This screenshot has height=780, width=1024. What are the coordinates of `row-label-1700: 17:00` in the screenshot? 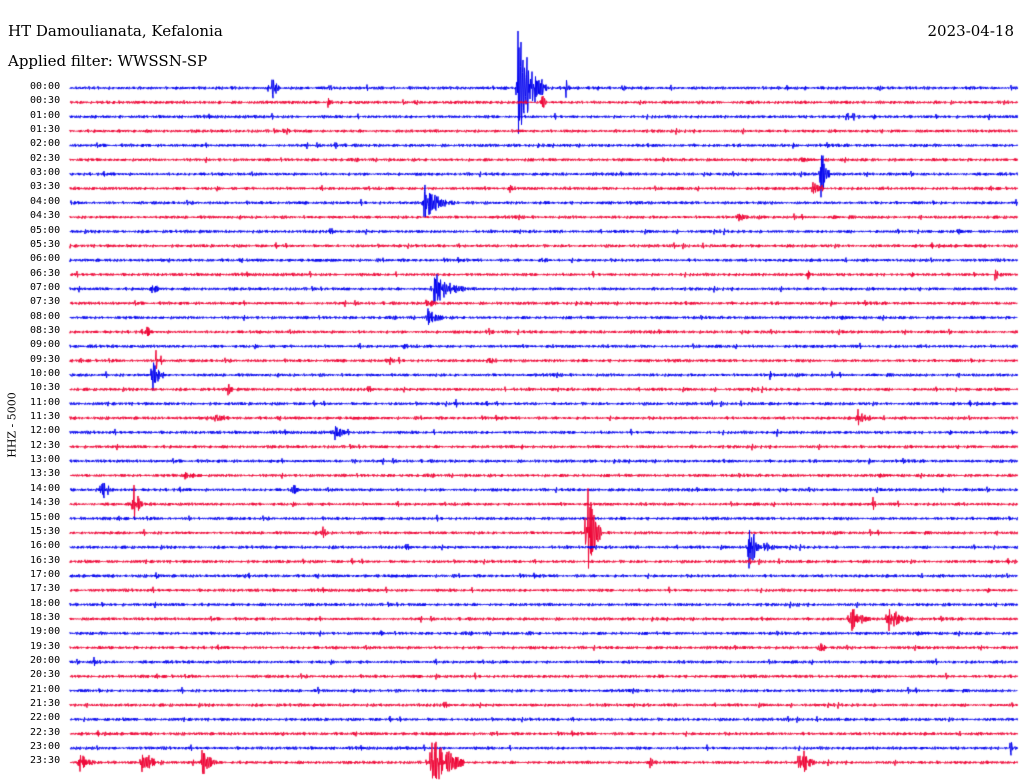 It's located at (45, 574).